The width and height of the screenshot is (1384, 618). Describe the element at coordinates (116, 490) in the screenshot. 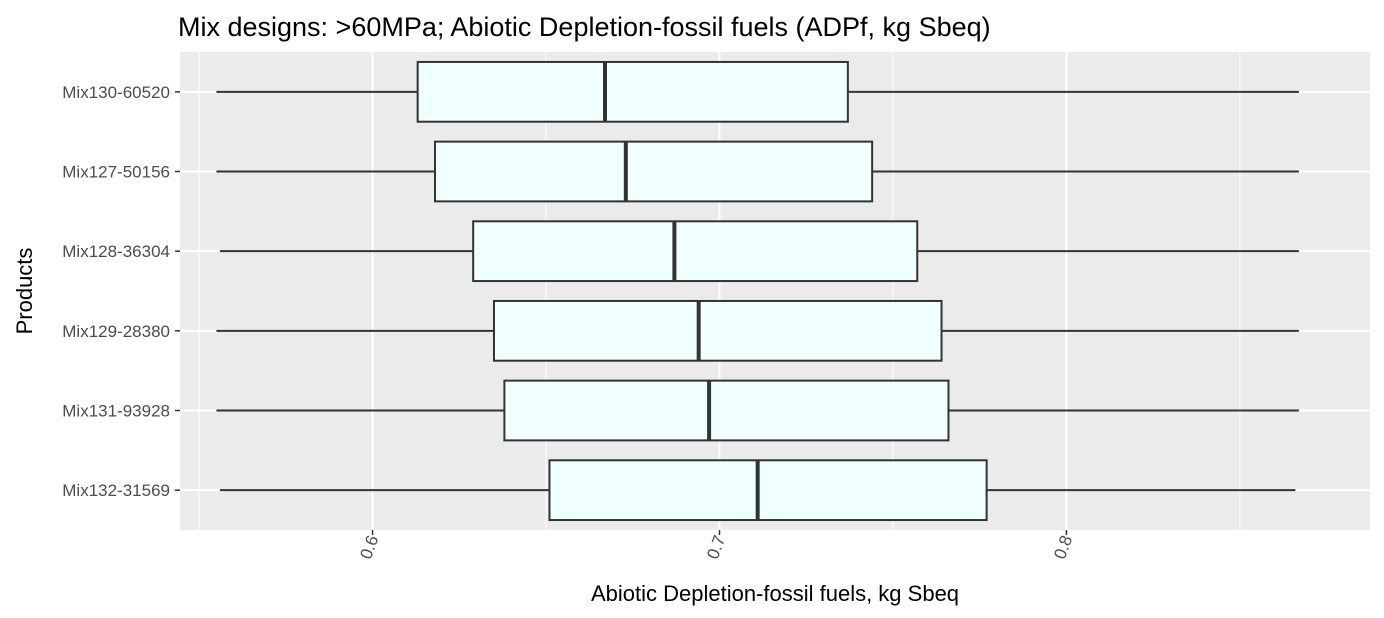

I see `y-tick-label: Mix132-31569` at that location.